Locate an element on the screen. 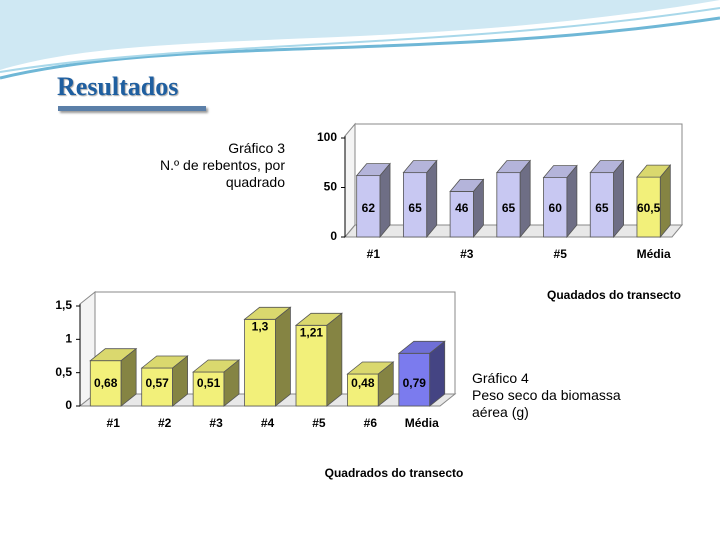 The height and width of the screenshot is (540, 720). chart-title-box: Gráfico 3 N.º de rebentos, por quadrado is located at coordinates (170, 195).